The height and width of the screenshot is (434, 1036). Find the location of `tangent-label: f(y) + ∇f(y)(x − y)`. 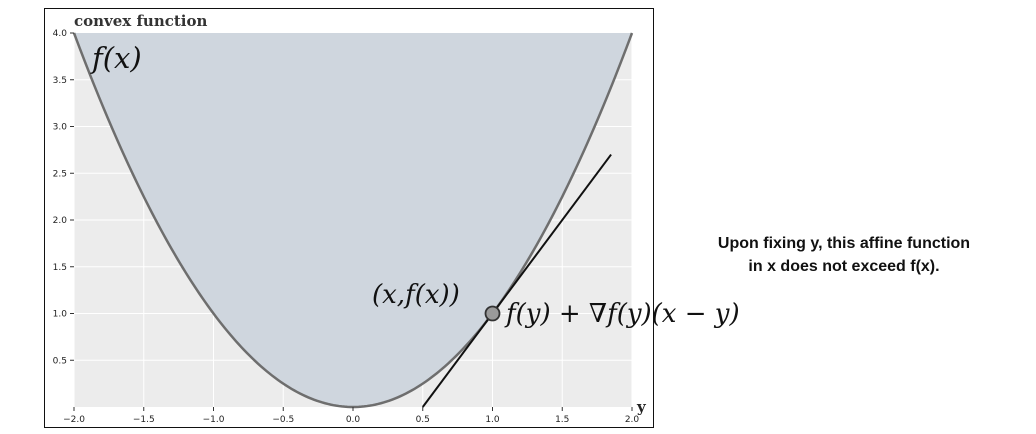

tangent-label: f(y) + ∇f(y)(x − y) is located at coordinates (622, 314).